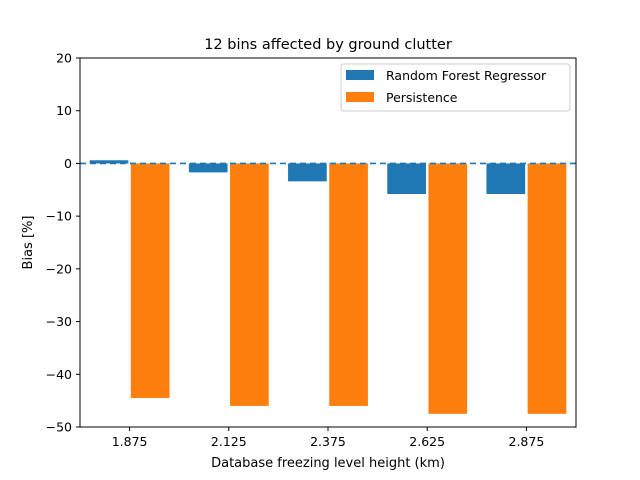  I want to click on y-tick-label: −40, so click(59, 374).